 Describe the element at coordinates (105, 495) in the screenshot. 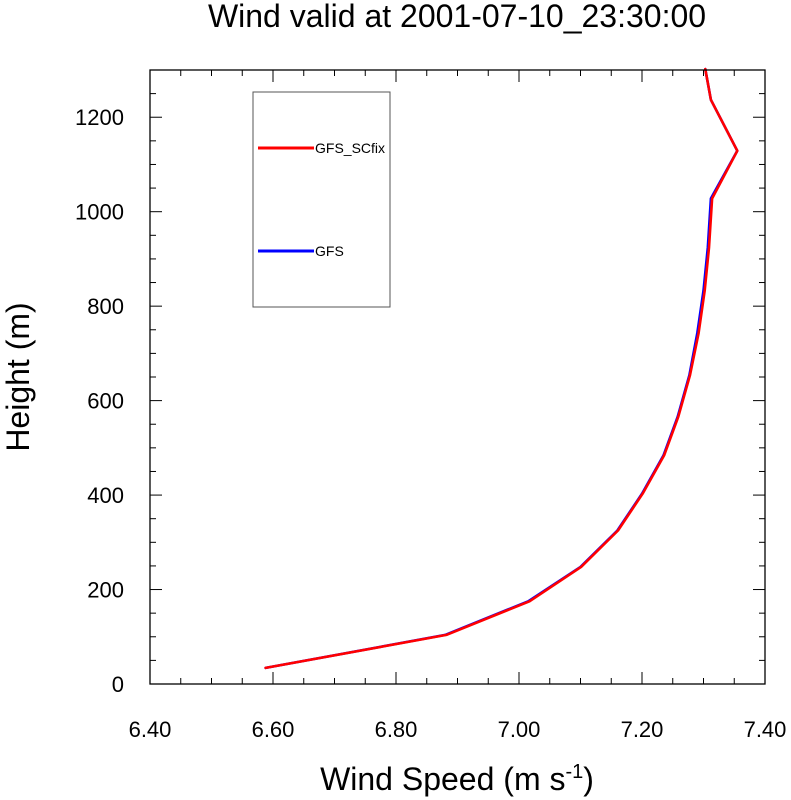

I see `y-tick-label: 400` at that location.